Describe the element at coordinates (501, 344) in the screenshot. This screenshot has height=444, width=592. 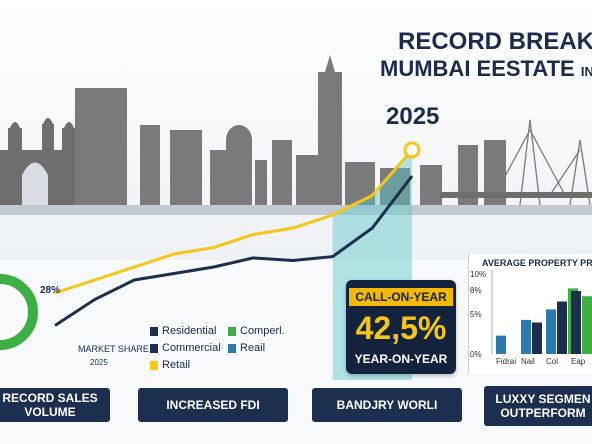
I see `bar-fidrai` at that location.